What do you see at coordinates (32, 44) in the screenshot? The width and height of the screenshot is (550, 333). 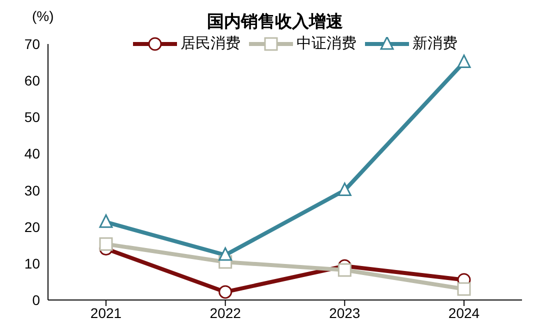 I see `y-tick-label: 70` at bounding box center [32, 44].